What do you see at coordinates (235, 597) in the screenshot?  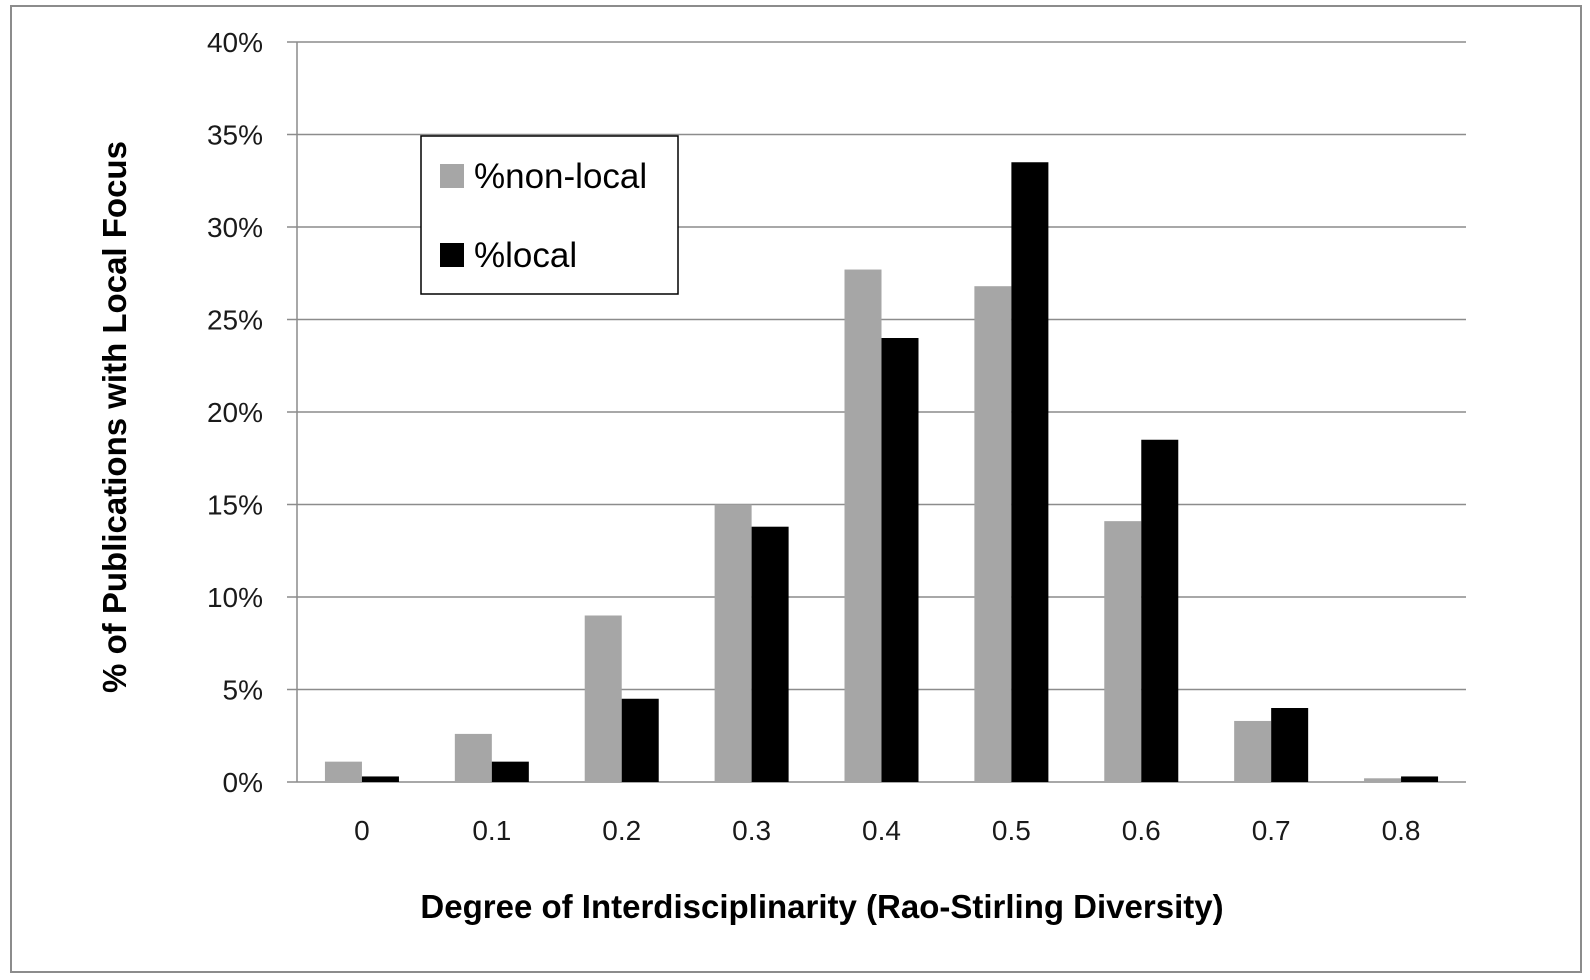 I see `y-tick-label: 10%` at bounding box center [235, 597].